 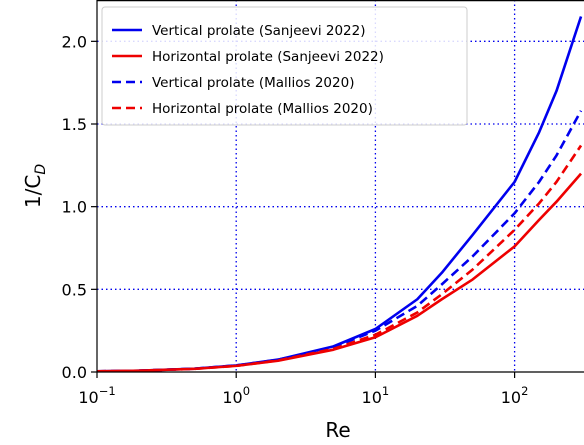 I want to click on x-axis-title: Re, so click(x=337, y=430).